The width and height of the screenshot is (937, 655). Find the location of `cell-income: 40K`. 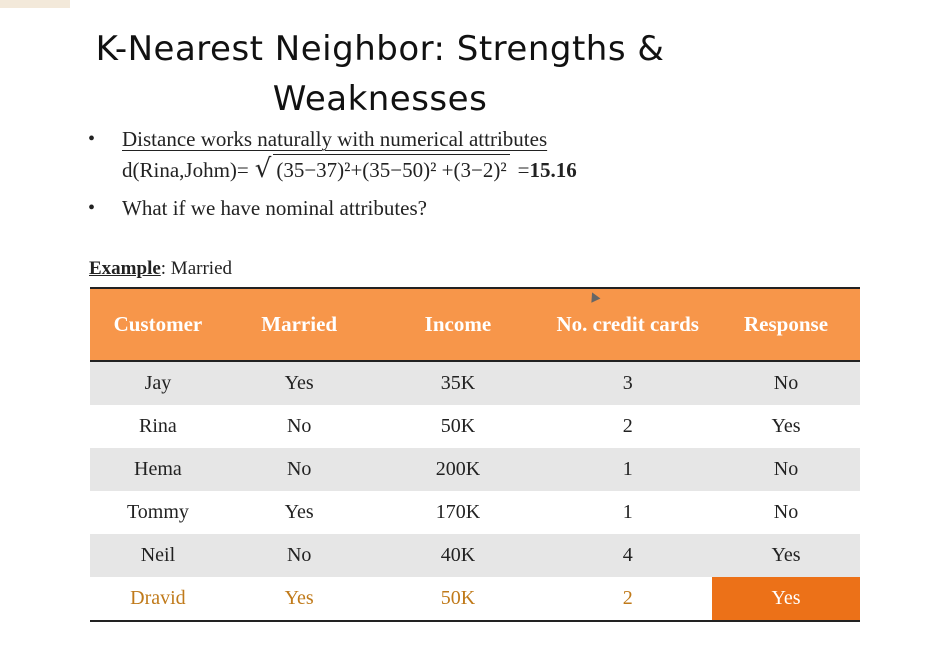

cell-income: 40K is located at coordinates (458, 555).